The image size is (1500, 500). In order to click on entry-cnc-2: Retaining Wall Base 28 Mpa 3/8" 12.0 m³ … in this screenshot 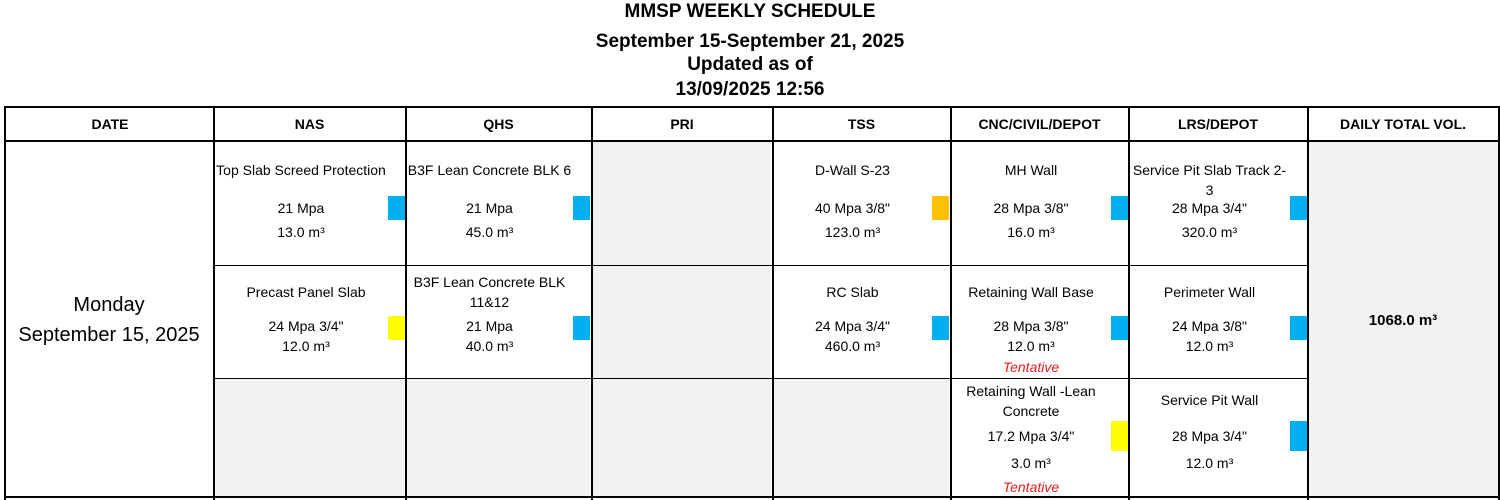, I will do `click(1031, 321)`.